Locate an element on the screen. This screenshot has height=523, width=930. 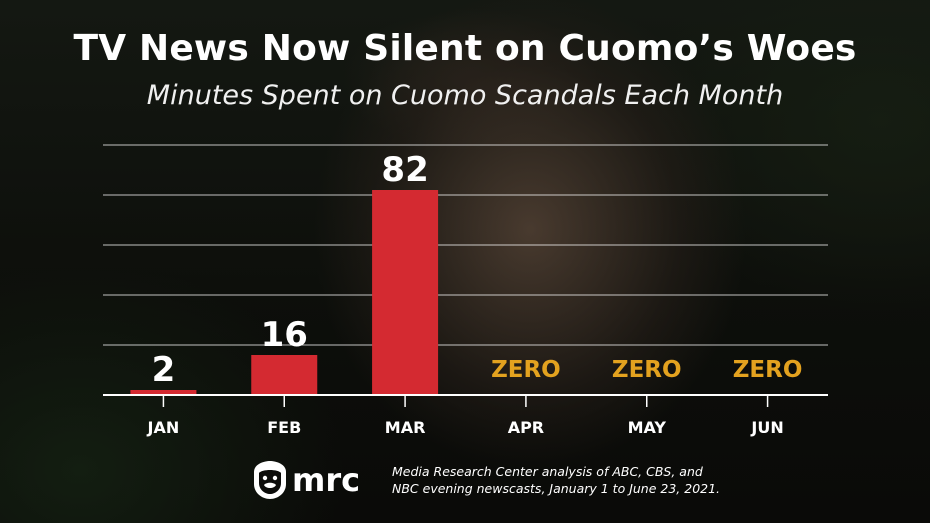
x-tick-label: FEB is located at coordinates (284, 427).